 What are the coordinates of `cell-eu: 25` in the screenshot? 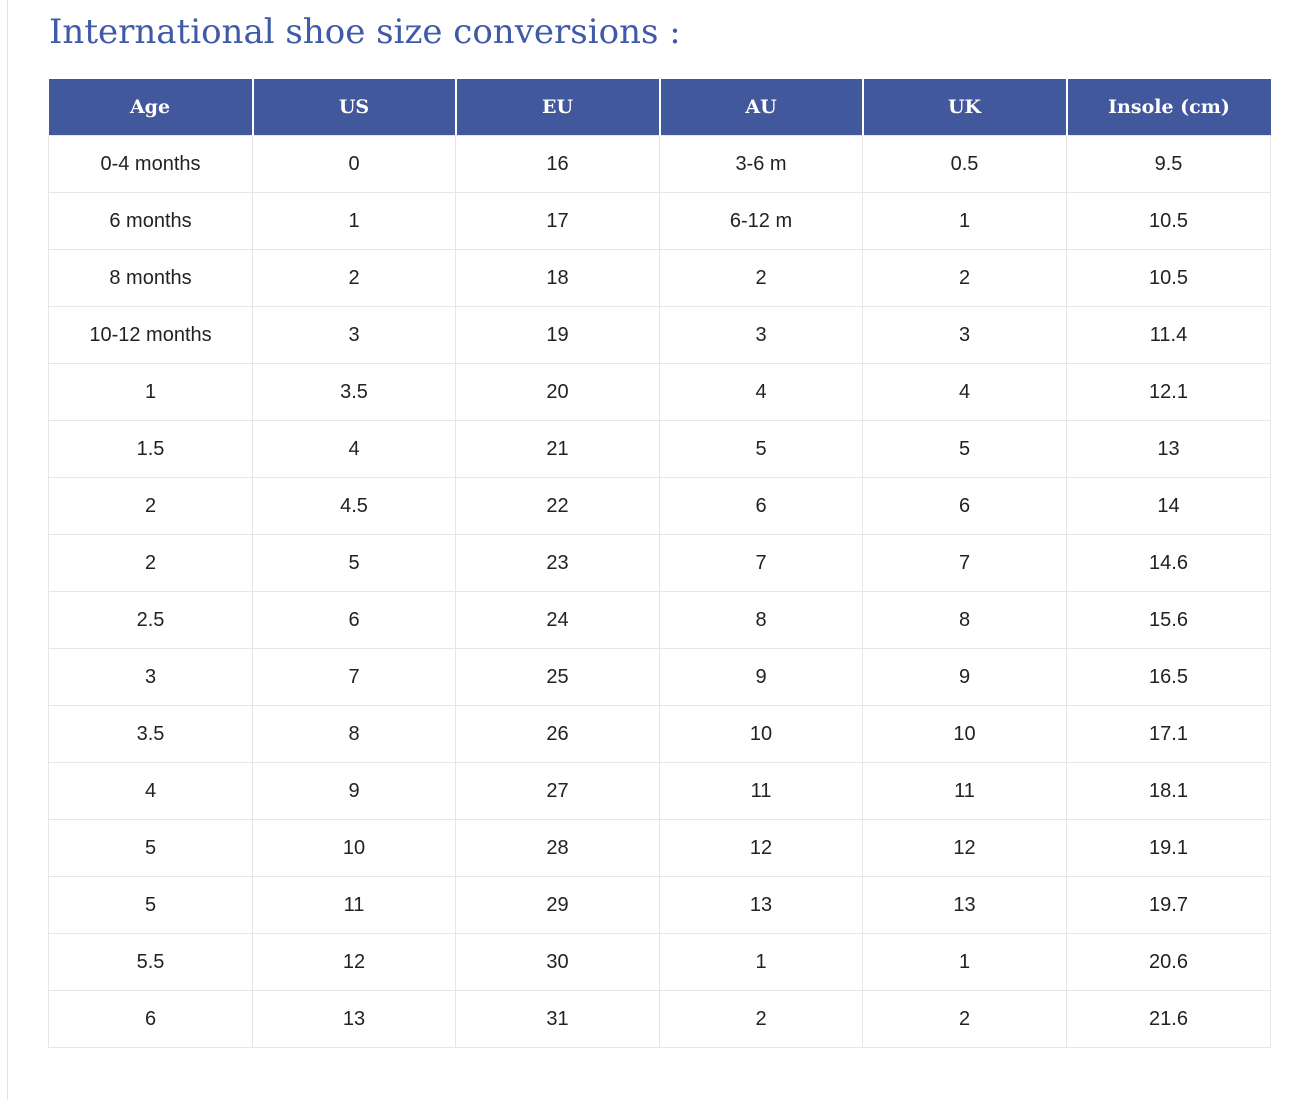 It's located at (557, 677).